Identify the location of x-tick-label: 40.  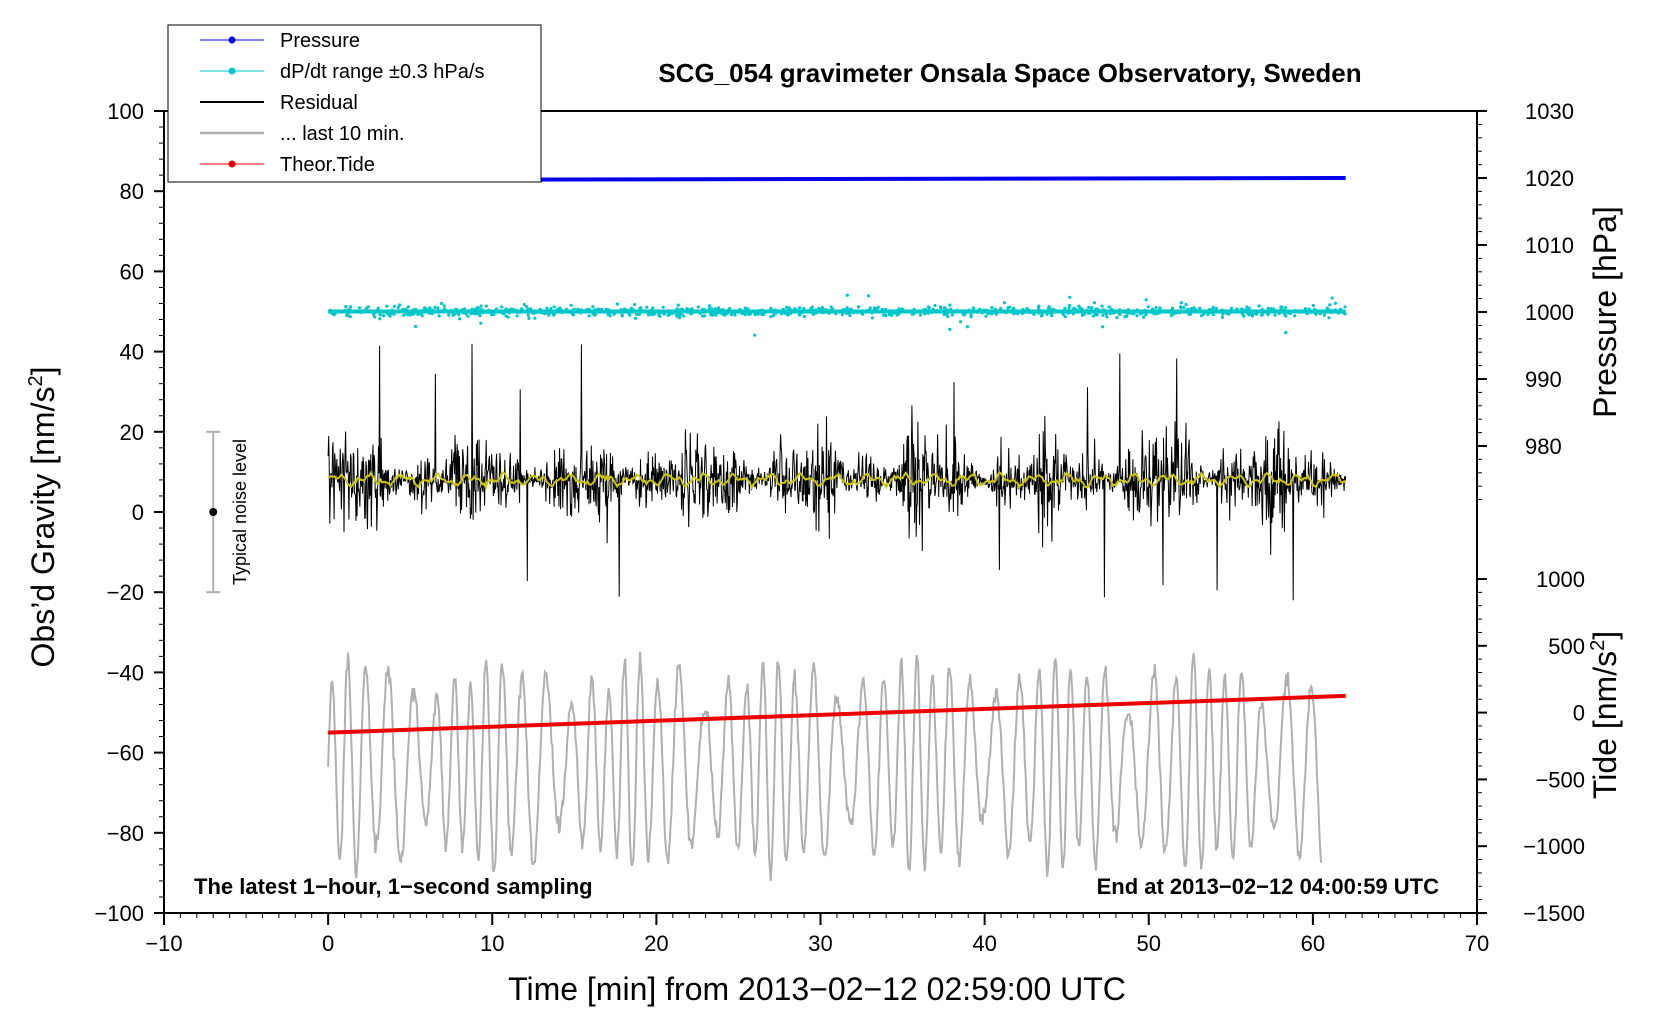
(984, 943).